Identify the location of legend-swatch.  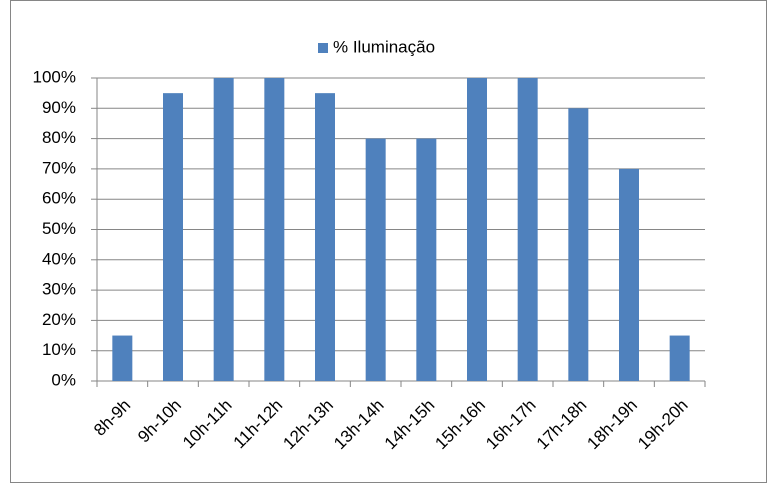
(323, 48).